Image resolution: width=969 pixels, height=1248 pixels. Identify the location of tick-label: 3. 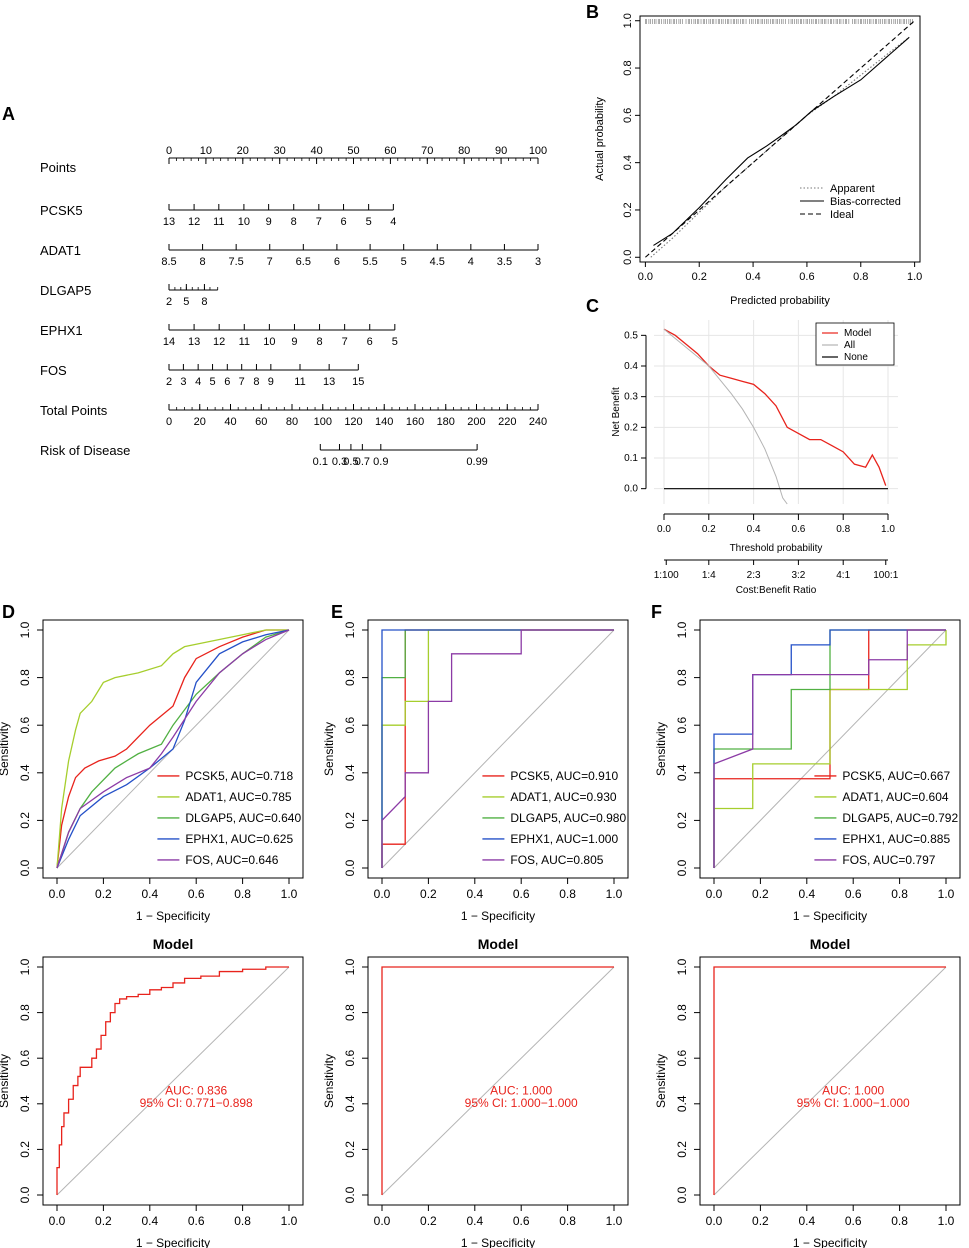
(183, 382).